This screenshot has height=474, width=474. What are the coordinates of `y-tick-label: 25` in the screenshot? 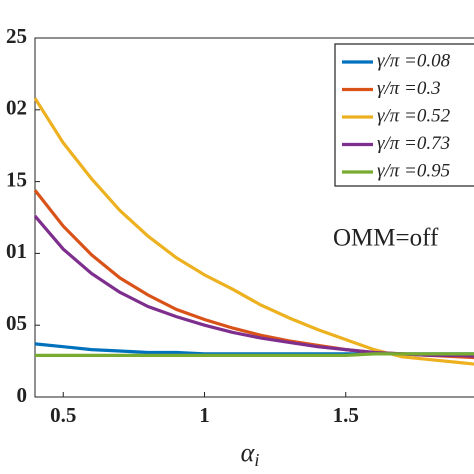 It's located at (16, 36).